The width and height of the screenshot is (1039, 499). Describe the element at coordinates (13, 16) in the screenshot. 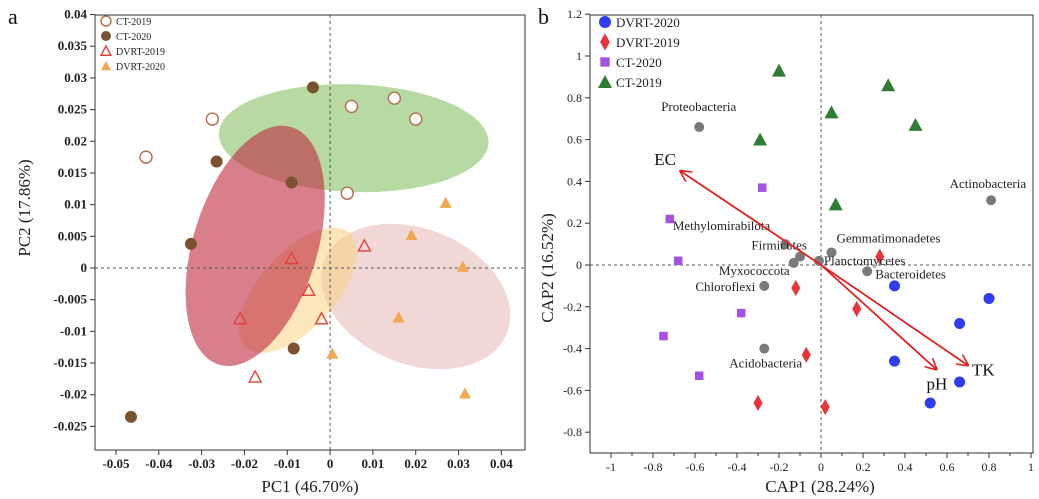

I see `panel-a-label: a` at that location.